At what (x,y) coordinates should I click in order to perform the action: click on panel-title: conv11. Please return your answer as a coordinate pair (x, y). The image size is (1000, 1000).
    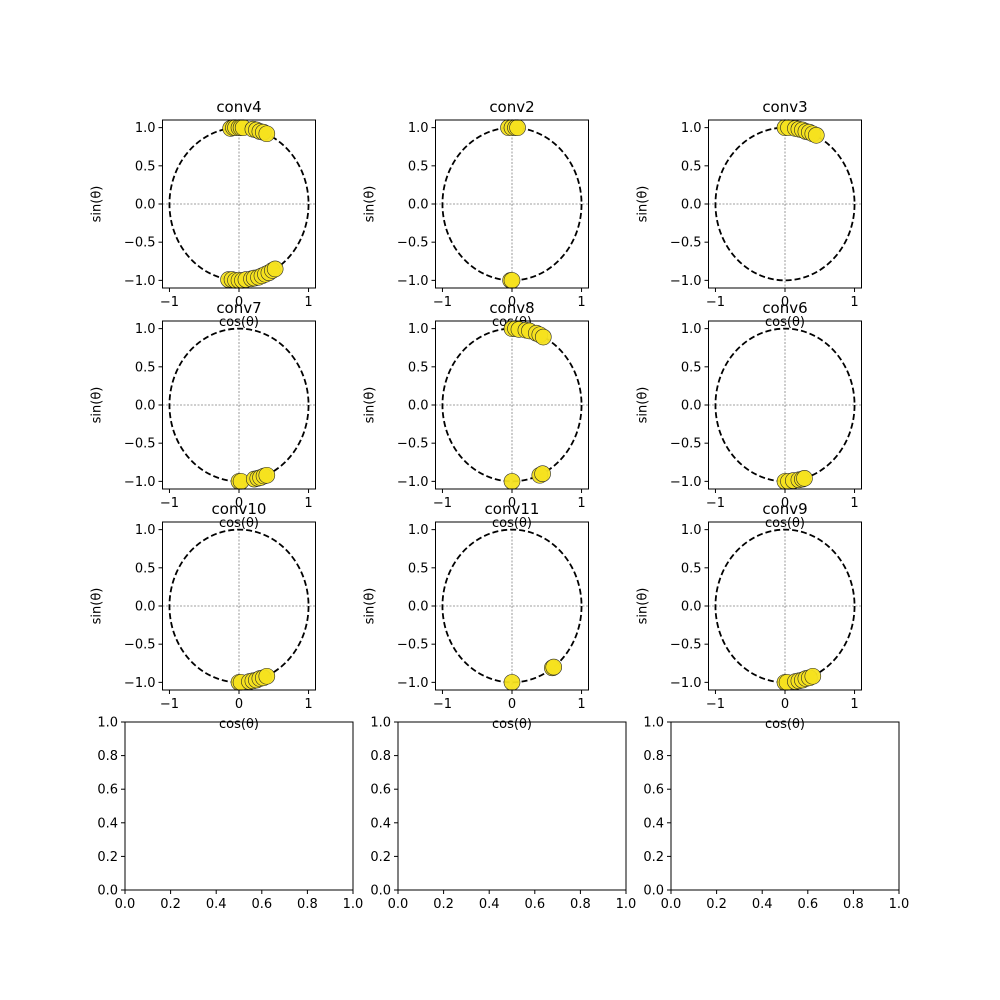
    Looking at the image, I should click on (512, 509).